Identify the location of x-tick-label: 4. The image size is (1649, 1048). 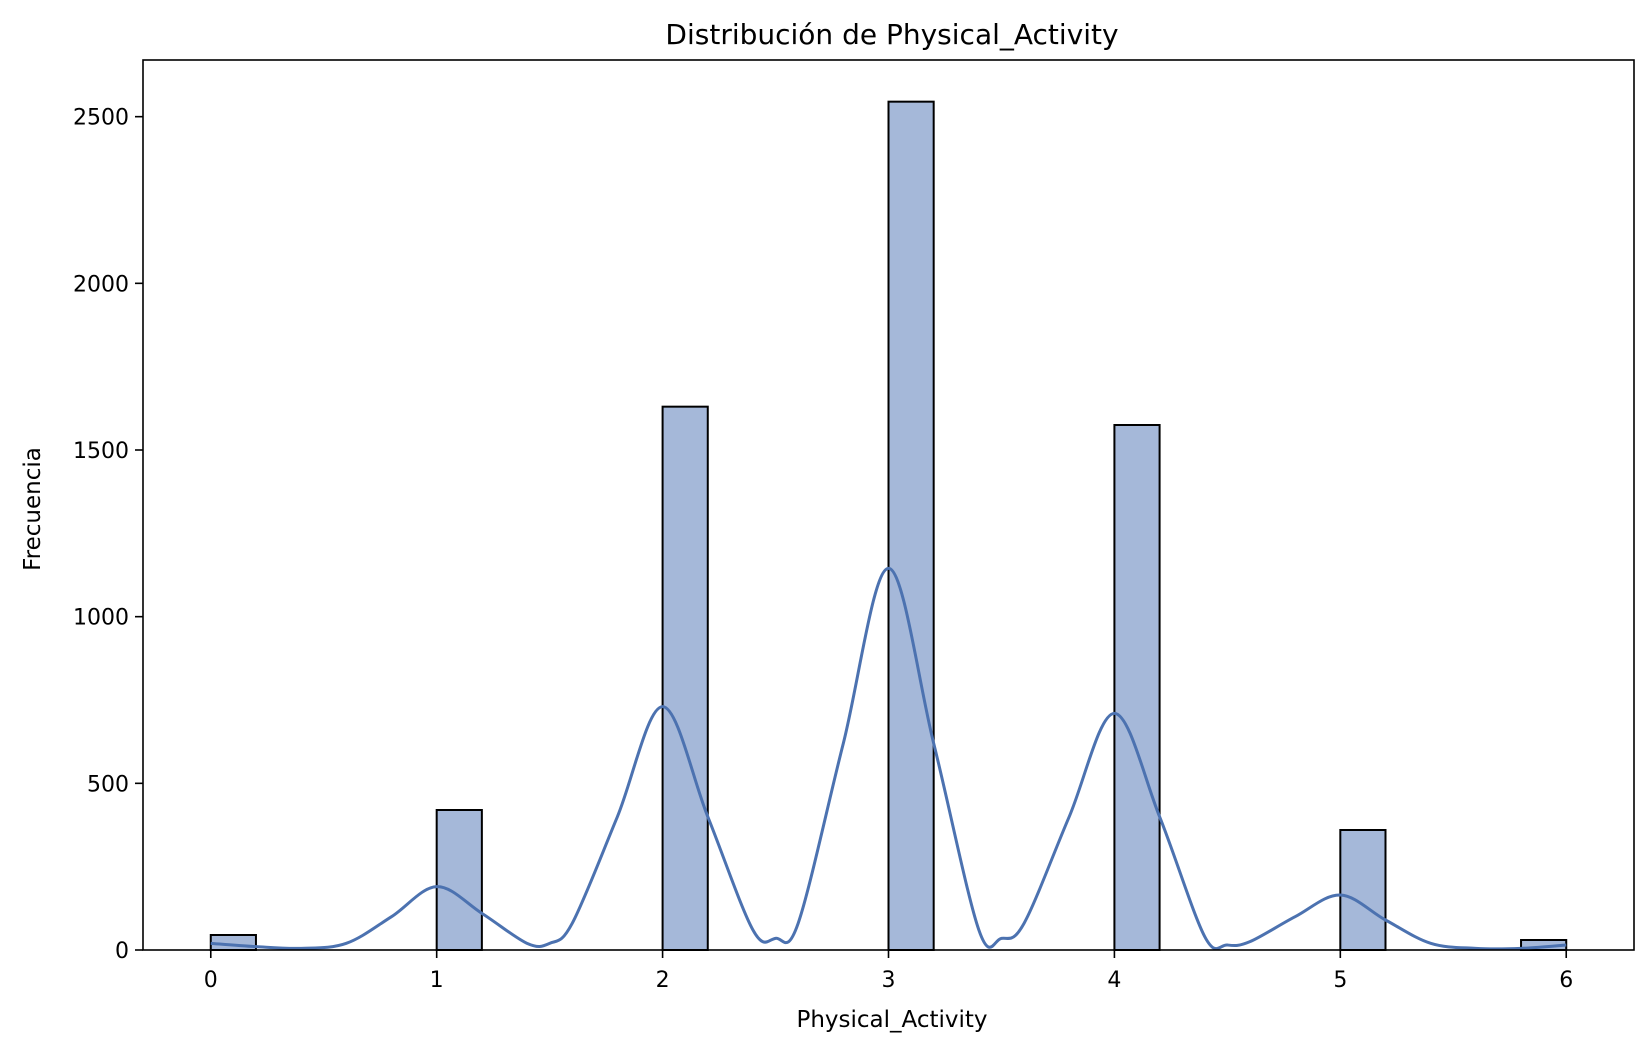
(1114, 980).